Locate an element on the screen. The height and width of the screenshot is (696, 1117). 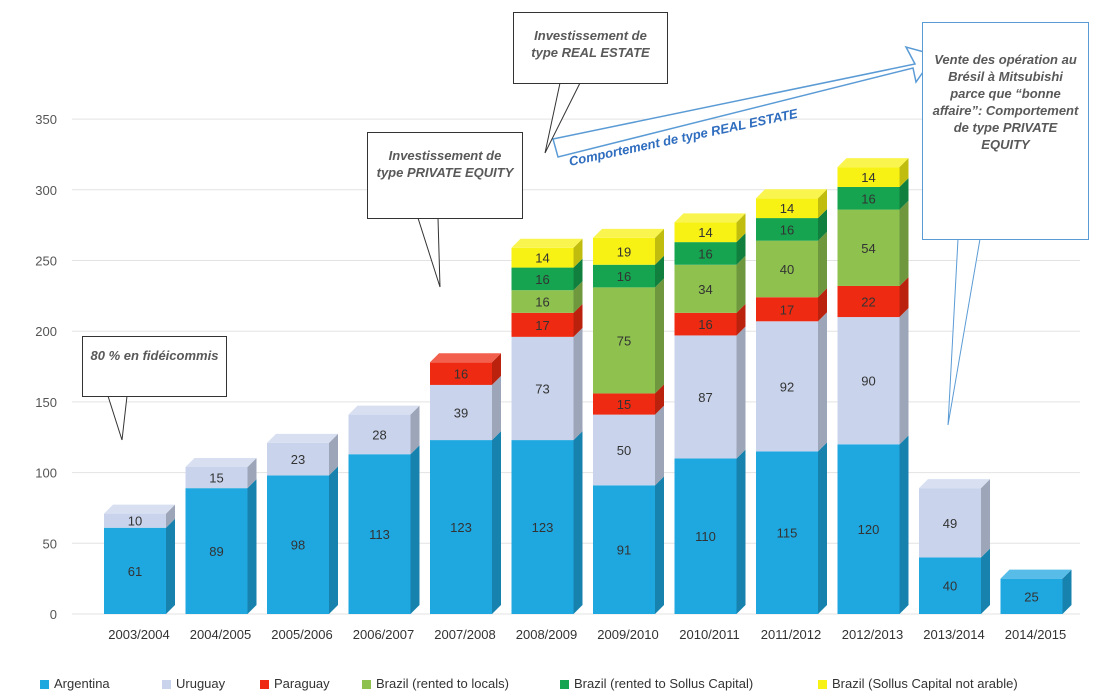
bar-stack-2014-2015: 25 is located at coordinates (1036, 591).